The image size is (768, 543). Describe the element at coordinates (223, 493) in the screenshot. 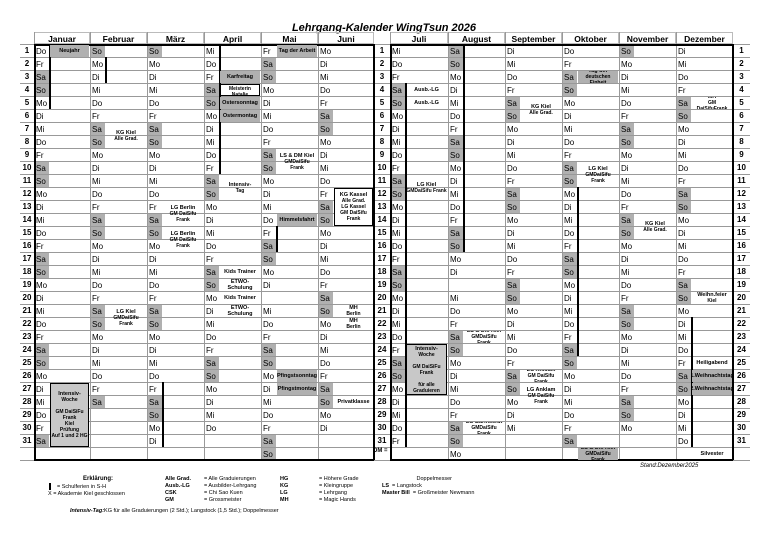

I see `abbr-meaning: = Chi Sao Kuen` at that location.